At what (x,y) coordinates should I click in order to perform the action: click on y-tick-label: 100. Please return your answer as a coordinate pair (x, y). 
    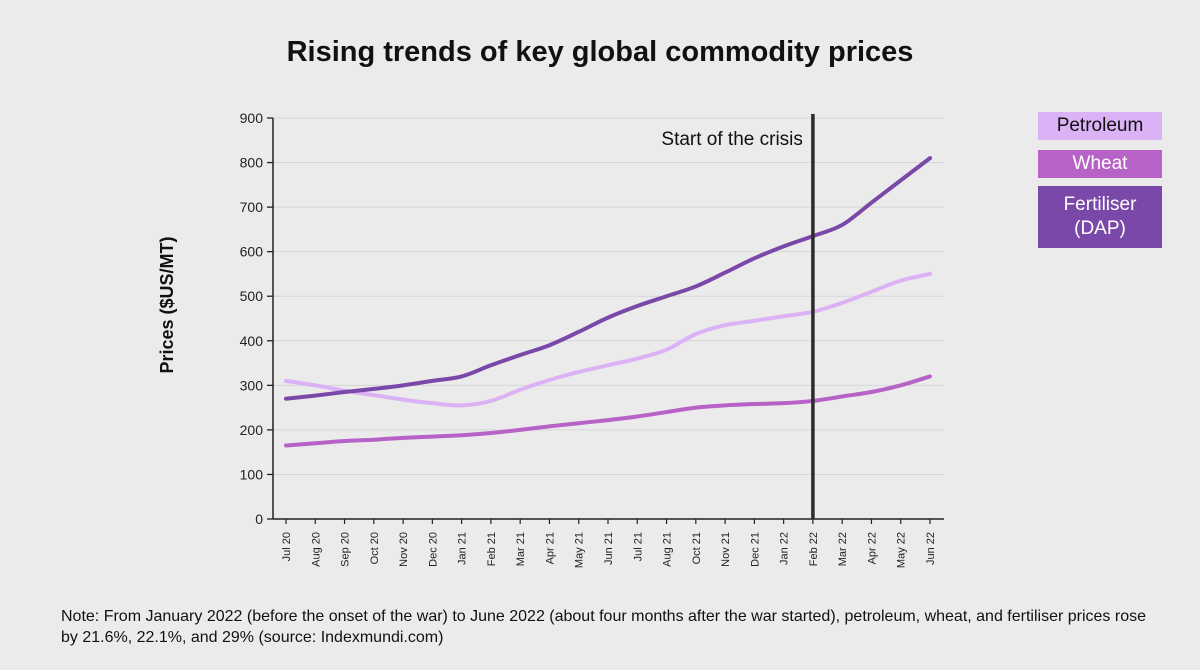
    Looking at the image, I should click on (252, 474).